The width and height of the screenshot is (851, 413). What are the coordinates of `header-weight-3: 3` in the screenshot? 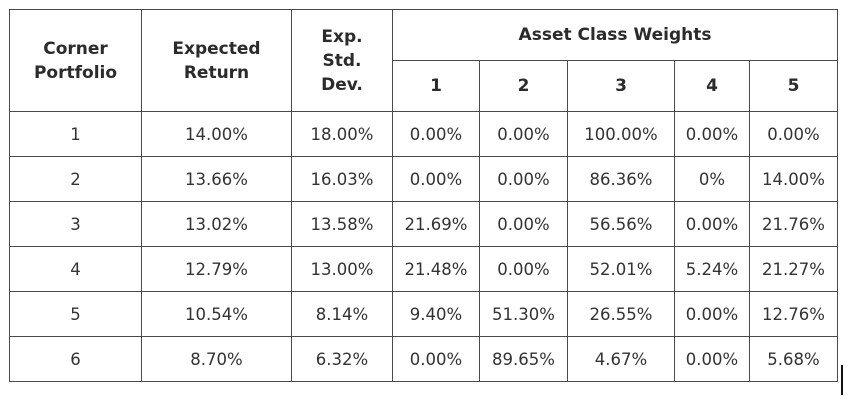 It's located at (621, 86).